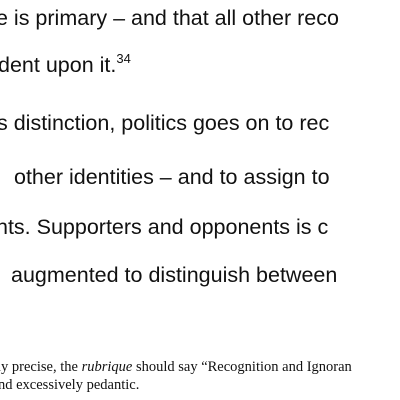 This screenshot has width=400, height=400. What do you see at coordinates (58, 65) in the screenshot?
I see `paragraph-1-line-2-text: dent upon it.` at bounding box center [58, 65].